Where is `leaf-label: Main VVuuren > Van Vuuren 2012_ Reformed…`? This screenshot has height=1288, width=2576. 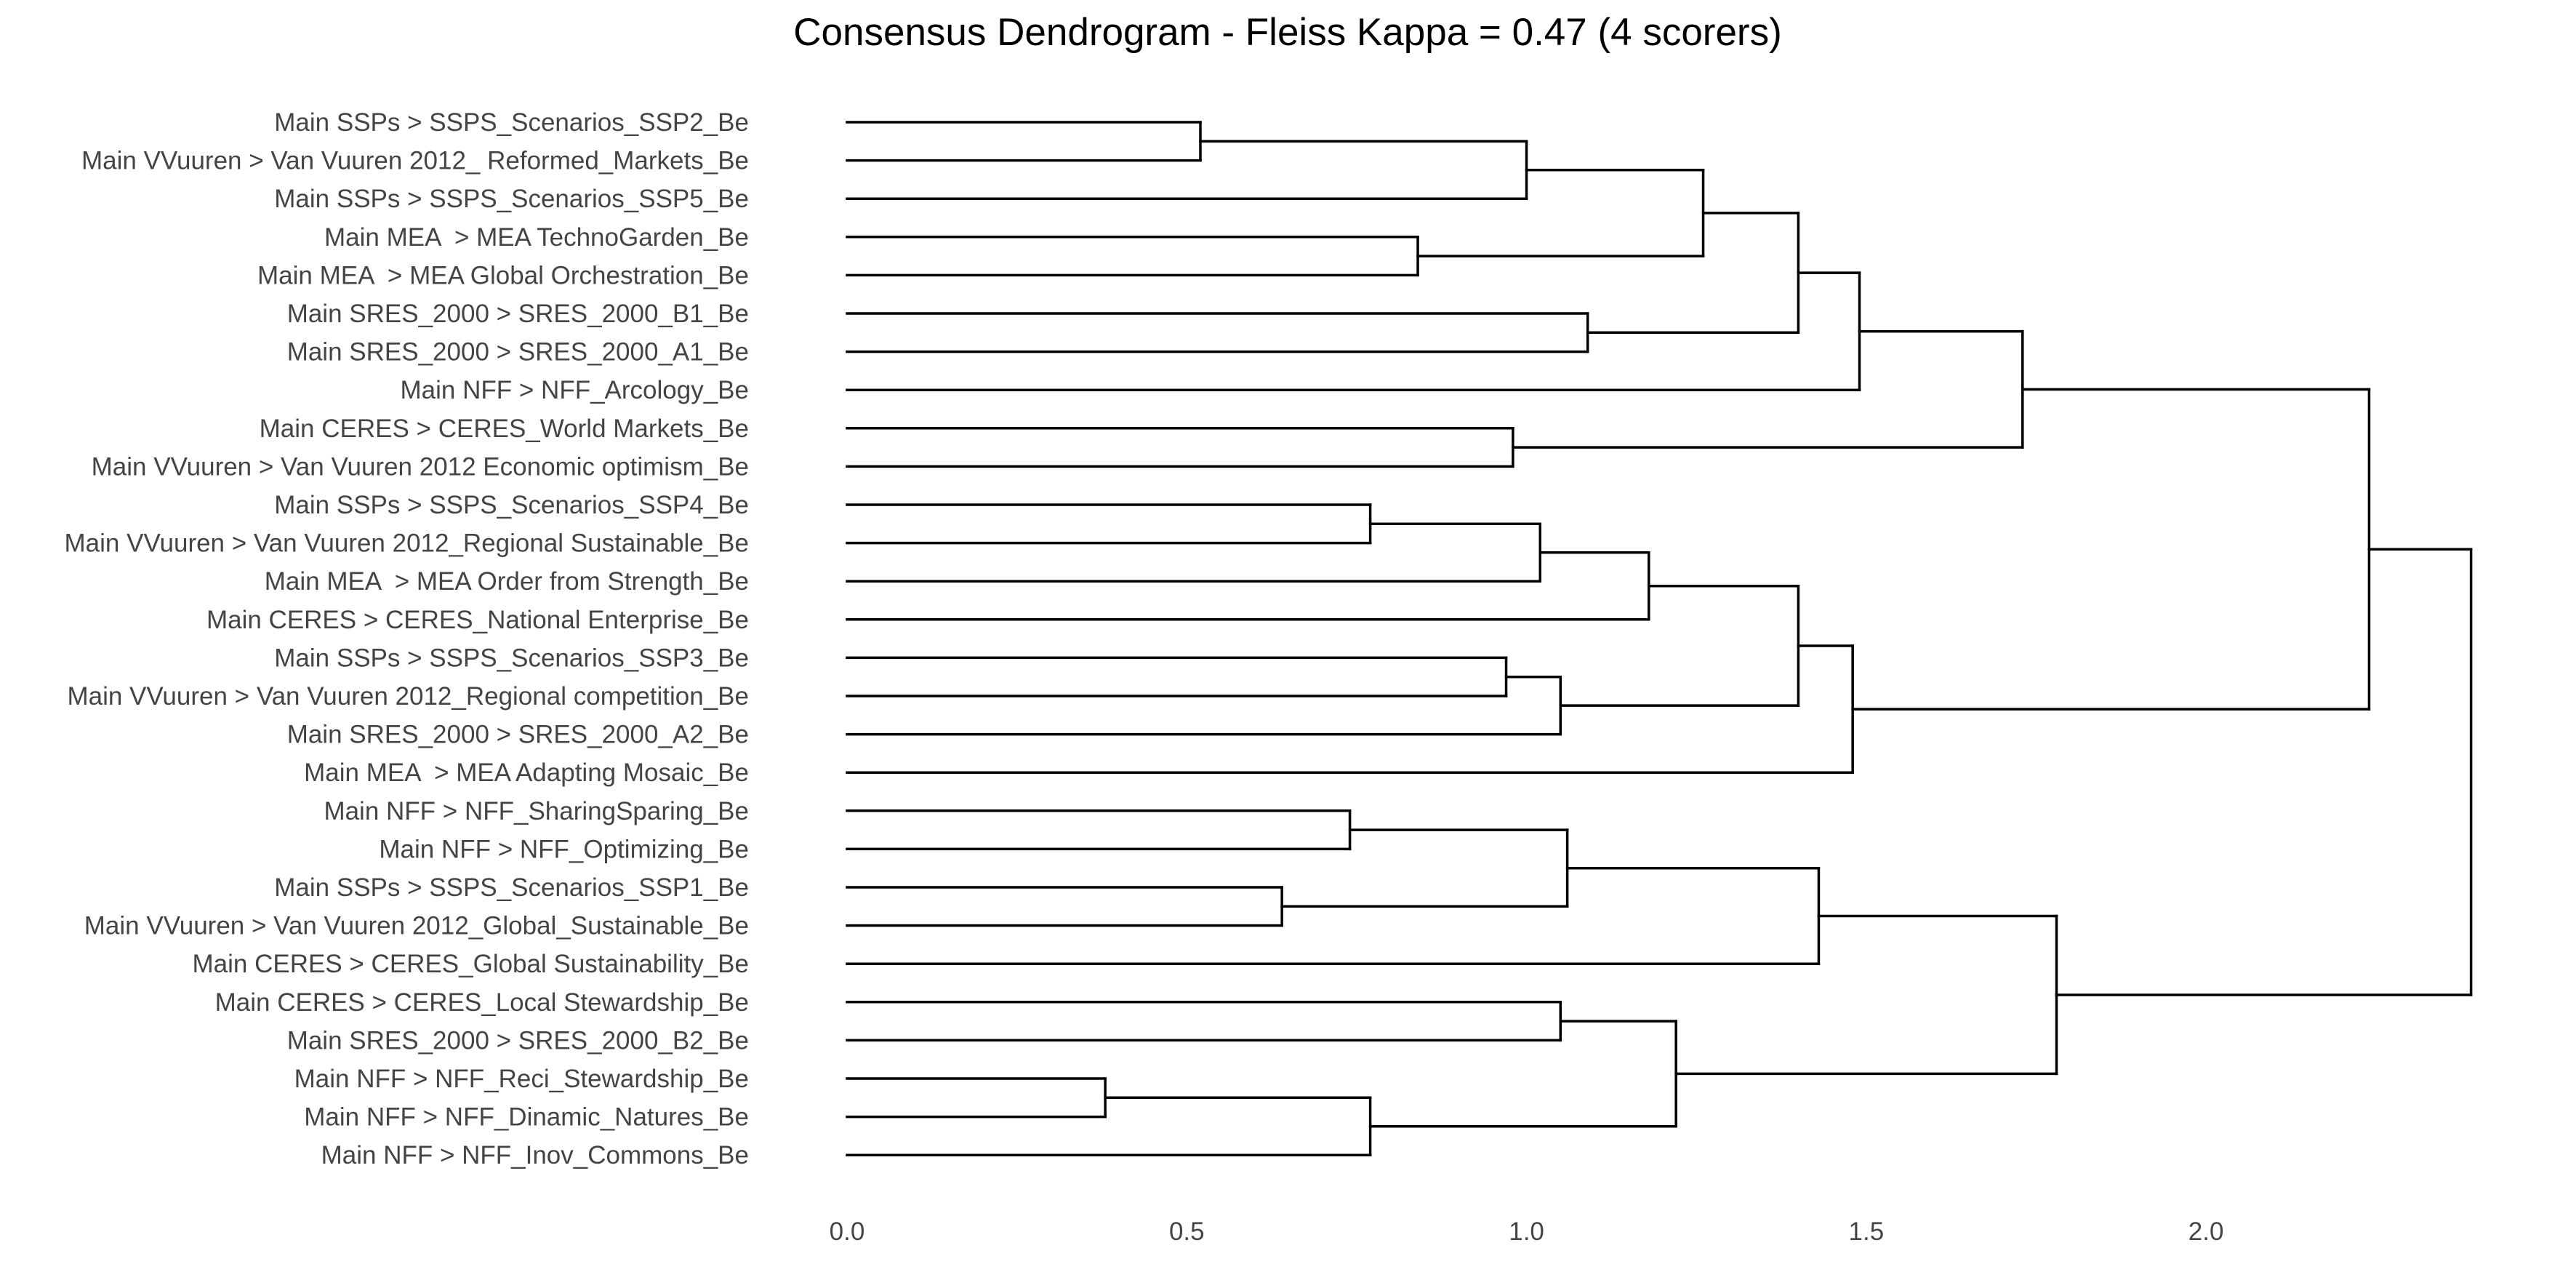 leaf-label: Main VVuuren > Van Vuuren 2012_ Reformed… is located at coordinates (415, 161).